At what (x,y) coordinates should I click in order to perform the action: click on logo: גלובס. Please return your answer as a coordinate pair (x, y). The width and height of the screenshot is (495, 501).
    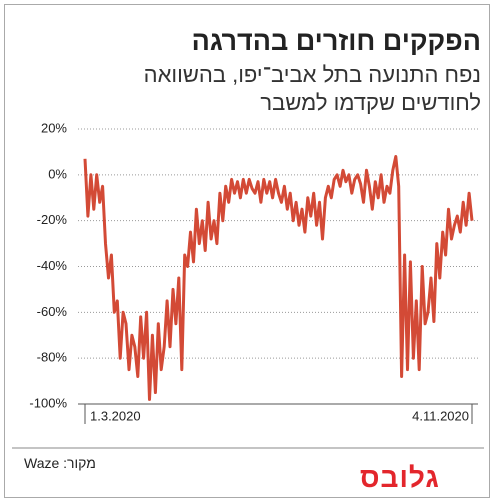
    Looking at the image, I should click on (400, 477).